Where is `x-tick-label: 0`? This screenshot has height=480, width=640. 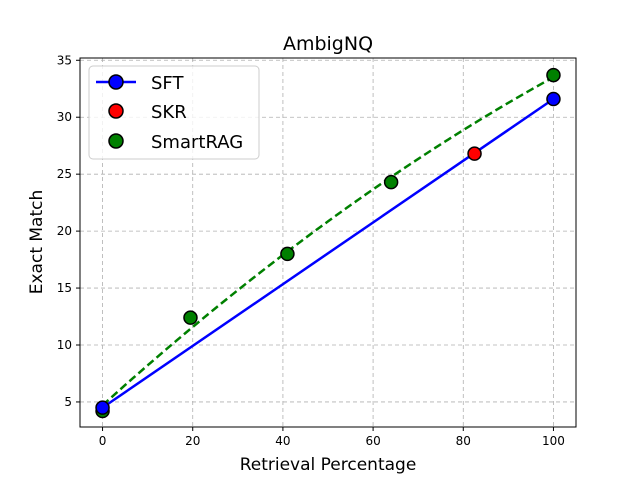 x-tick-label: 0 is located at coordinates (103, 441).